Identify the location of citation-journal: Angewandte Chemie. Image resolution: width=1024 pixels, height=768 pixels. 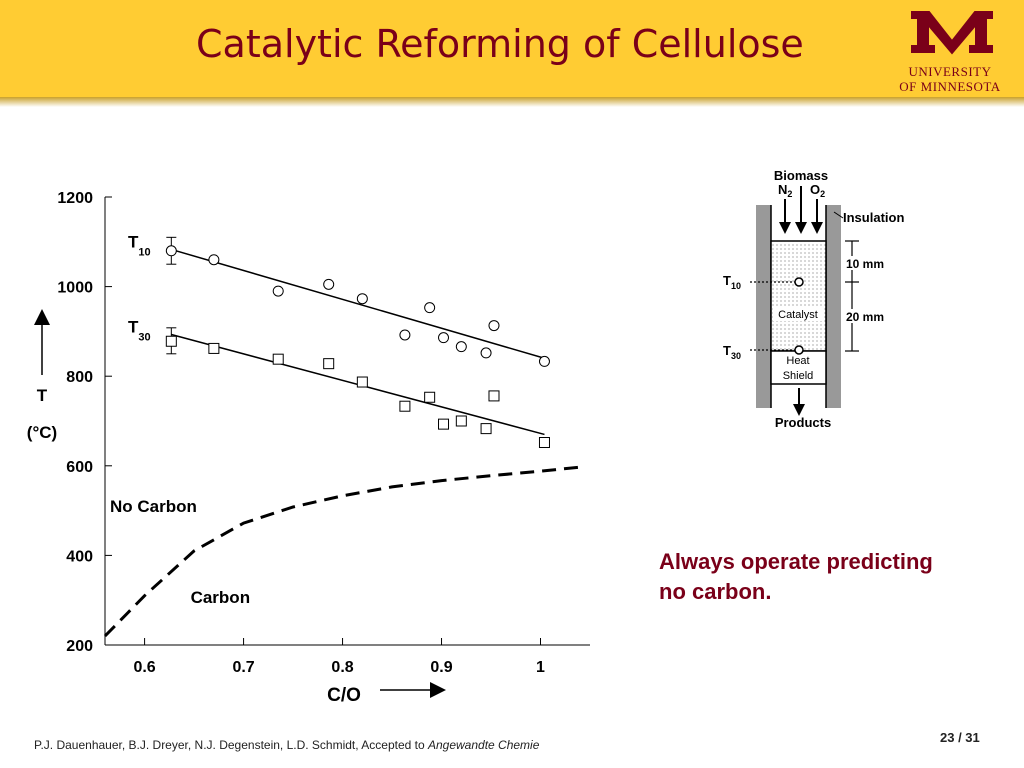
(483, 745).